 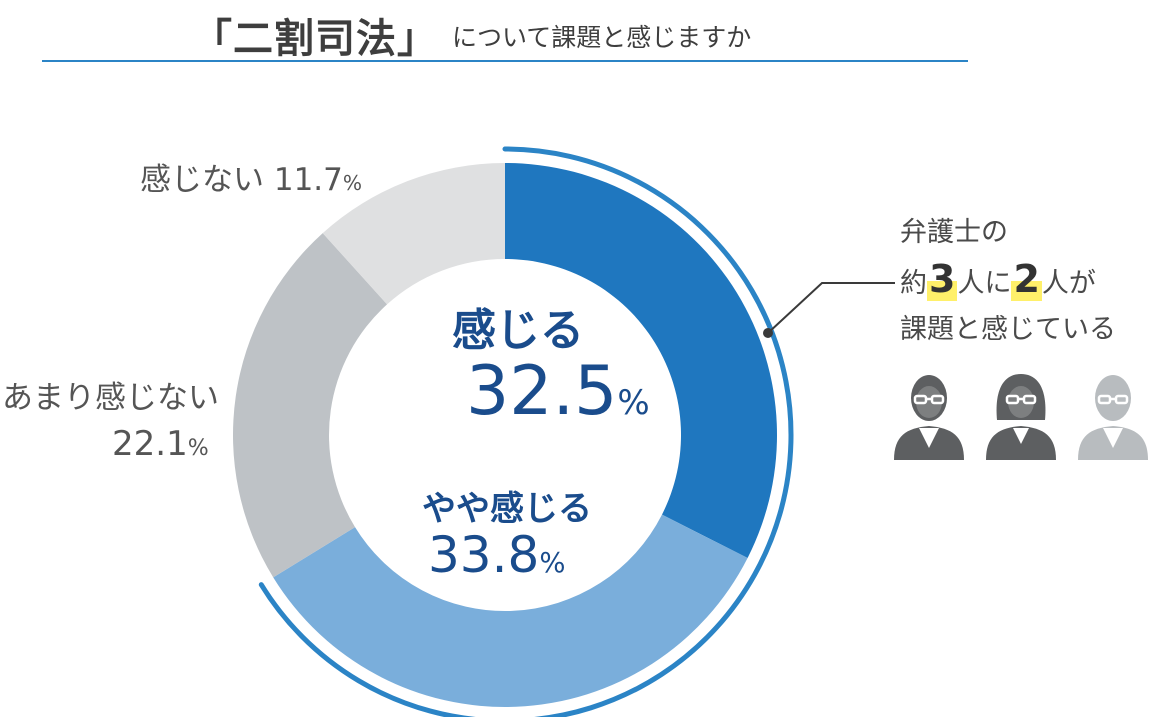 I want to click on callout-line1: 弁護士の, so click(x=954, y=232).